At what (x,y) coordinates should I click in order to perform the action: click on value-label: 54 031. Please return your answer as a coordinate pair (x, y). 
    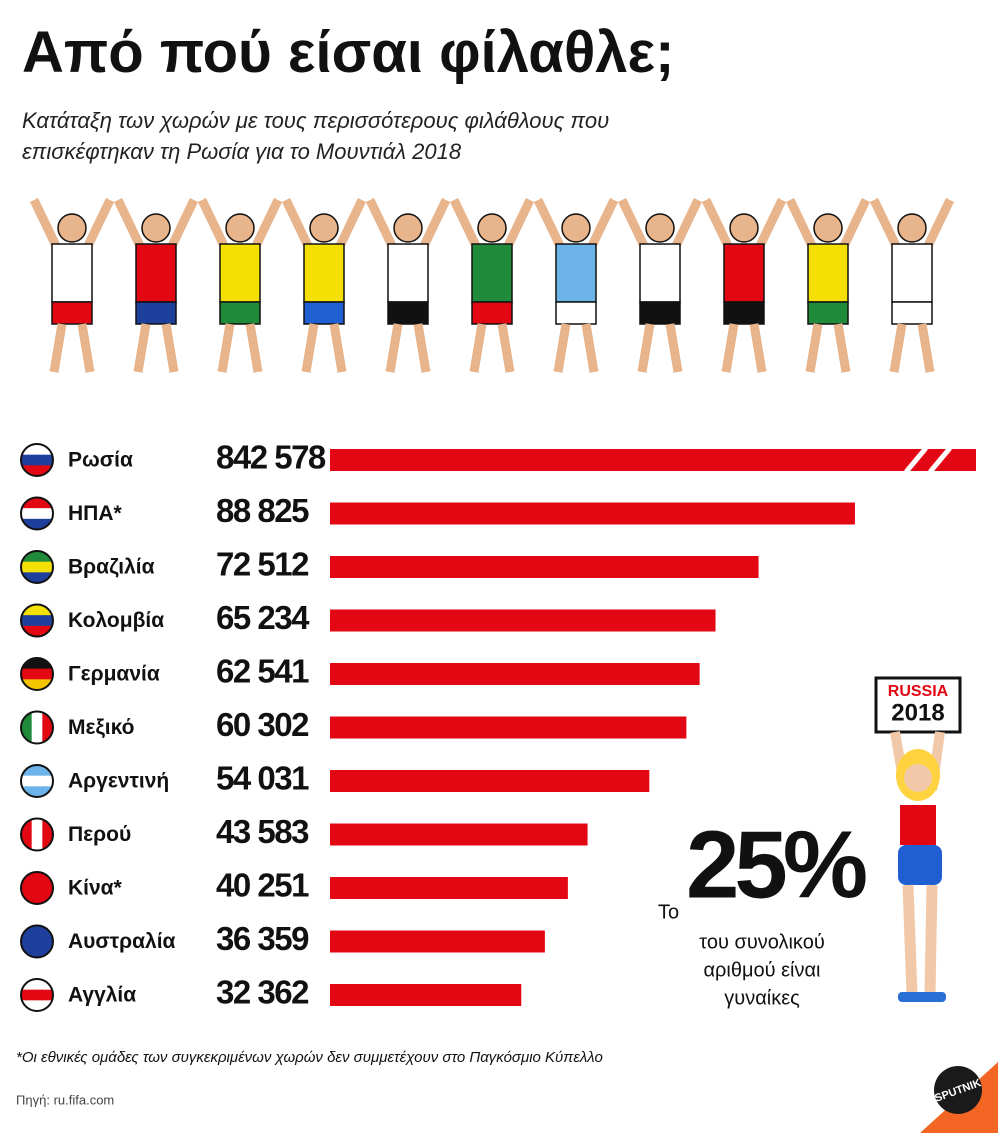
    Looking at the image, I should click on (262, 778).